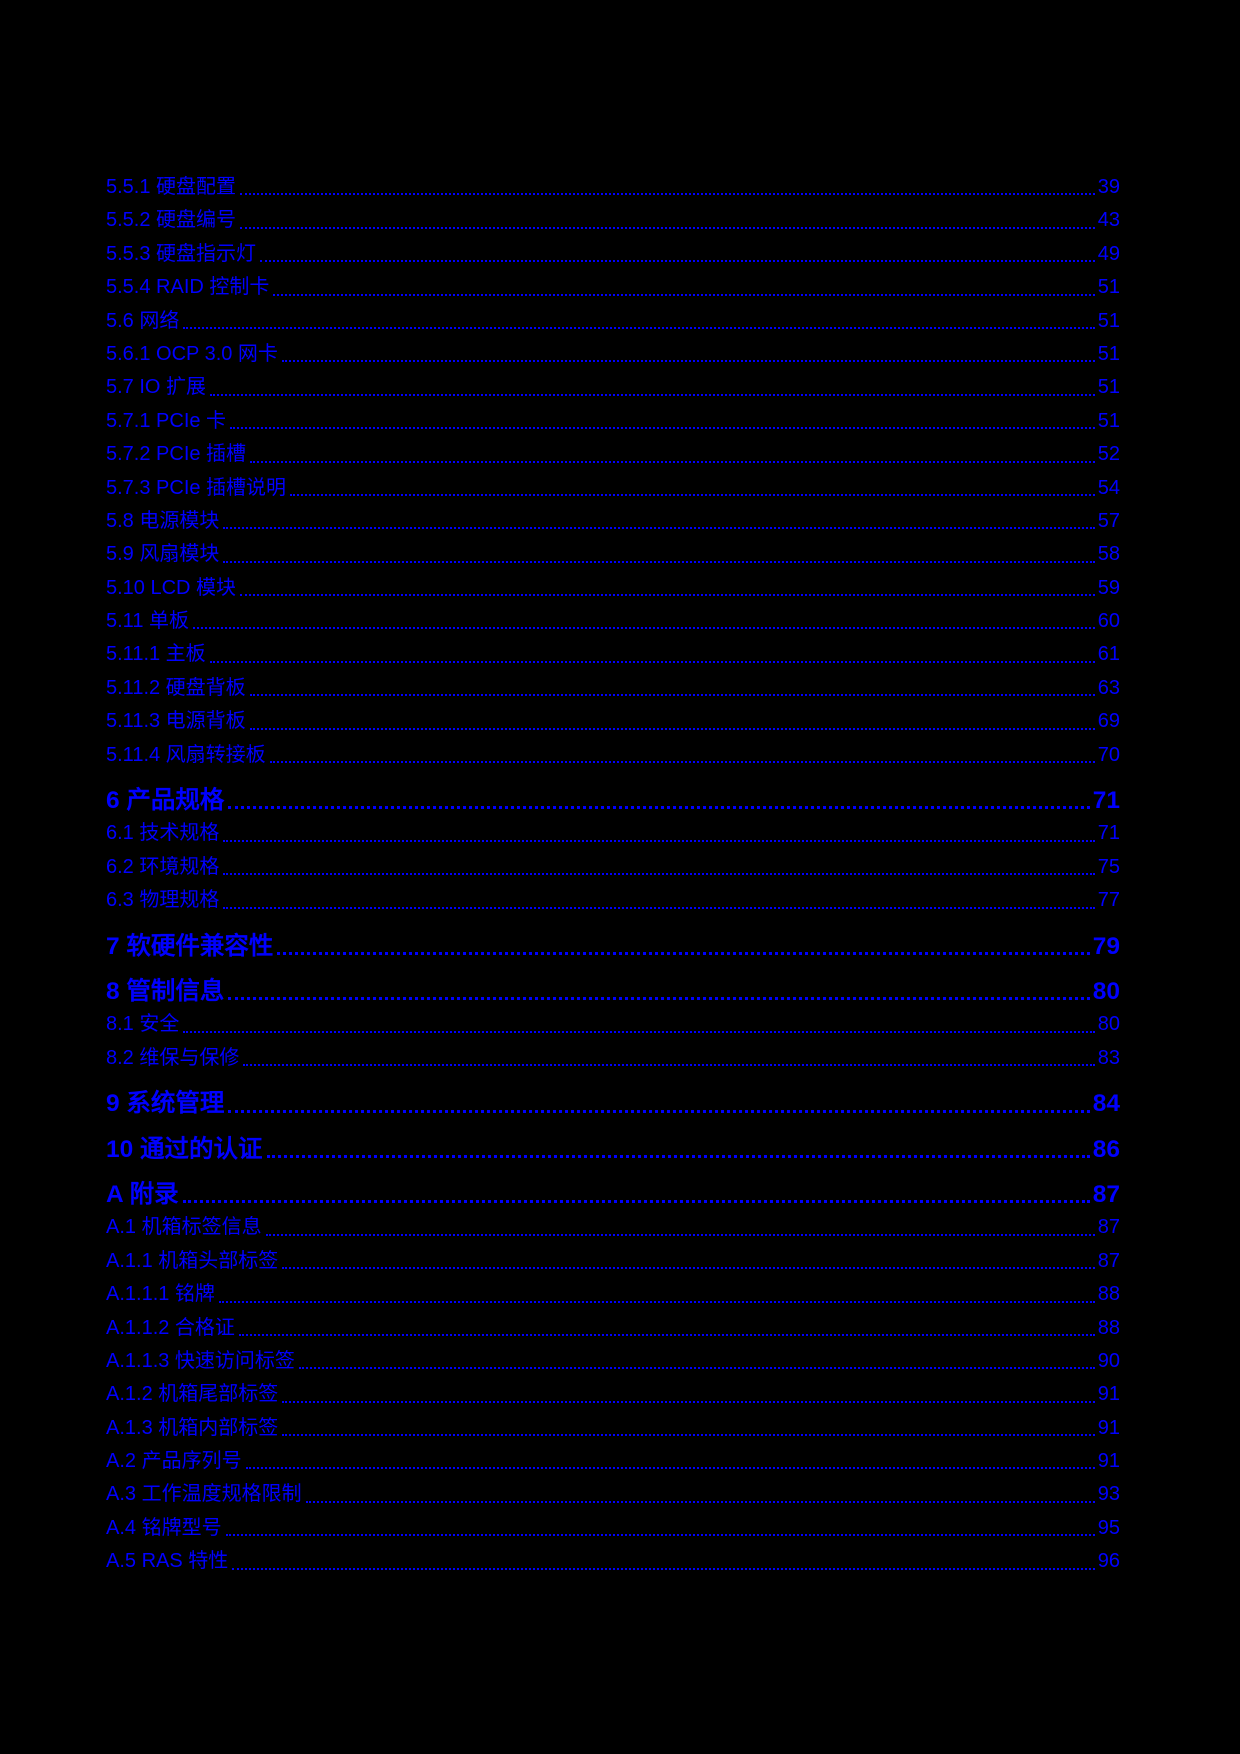 The image size is (1240, 1754). Describe the element at coordinates (613, 387) in the screenshot. I see `toc-entry: 5.7 IO 扩展 51` at that location.